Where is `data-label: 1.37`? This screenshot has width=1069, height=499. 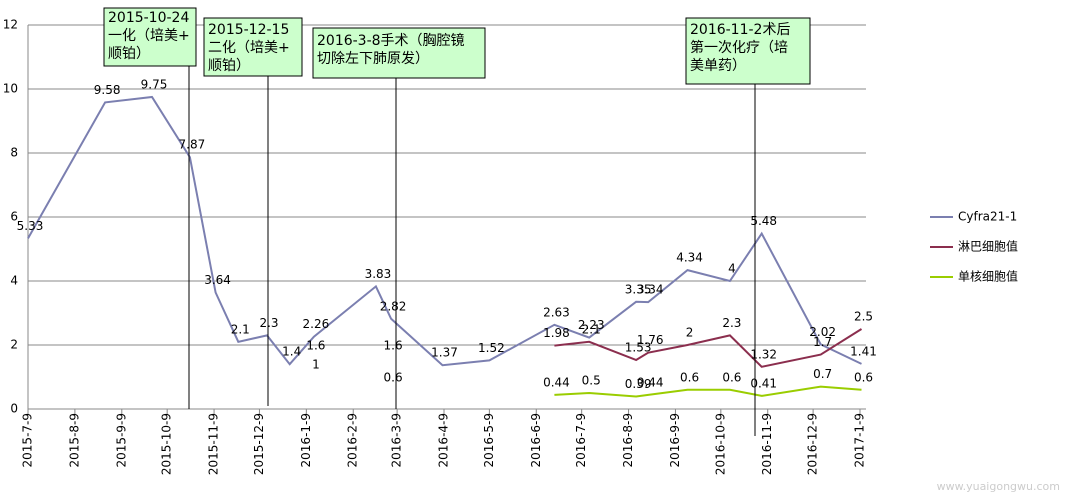
data-label: 1.37 is located at coordinates (444, 353).